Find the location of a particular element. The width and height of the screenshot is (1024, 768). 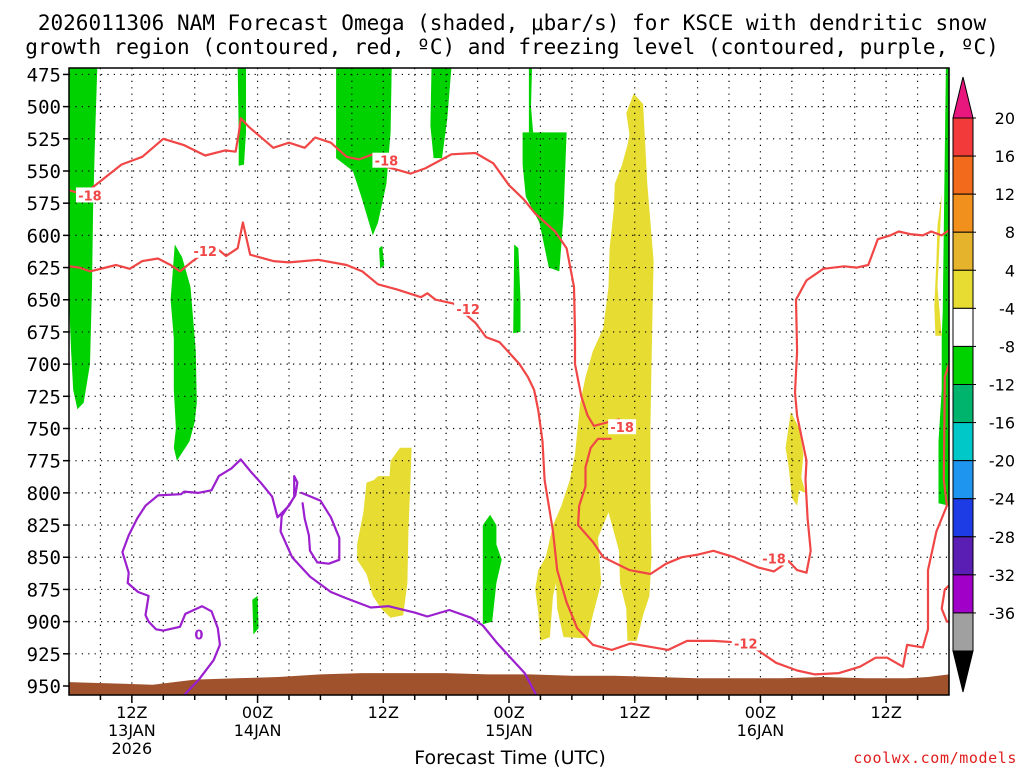

colorbar-label-11: -24 is located at coordinates (1002, 499).